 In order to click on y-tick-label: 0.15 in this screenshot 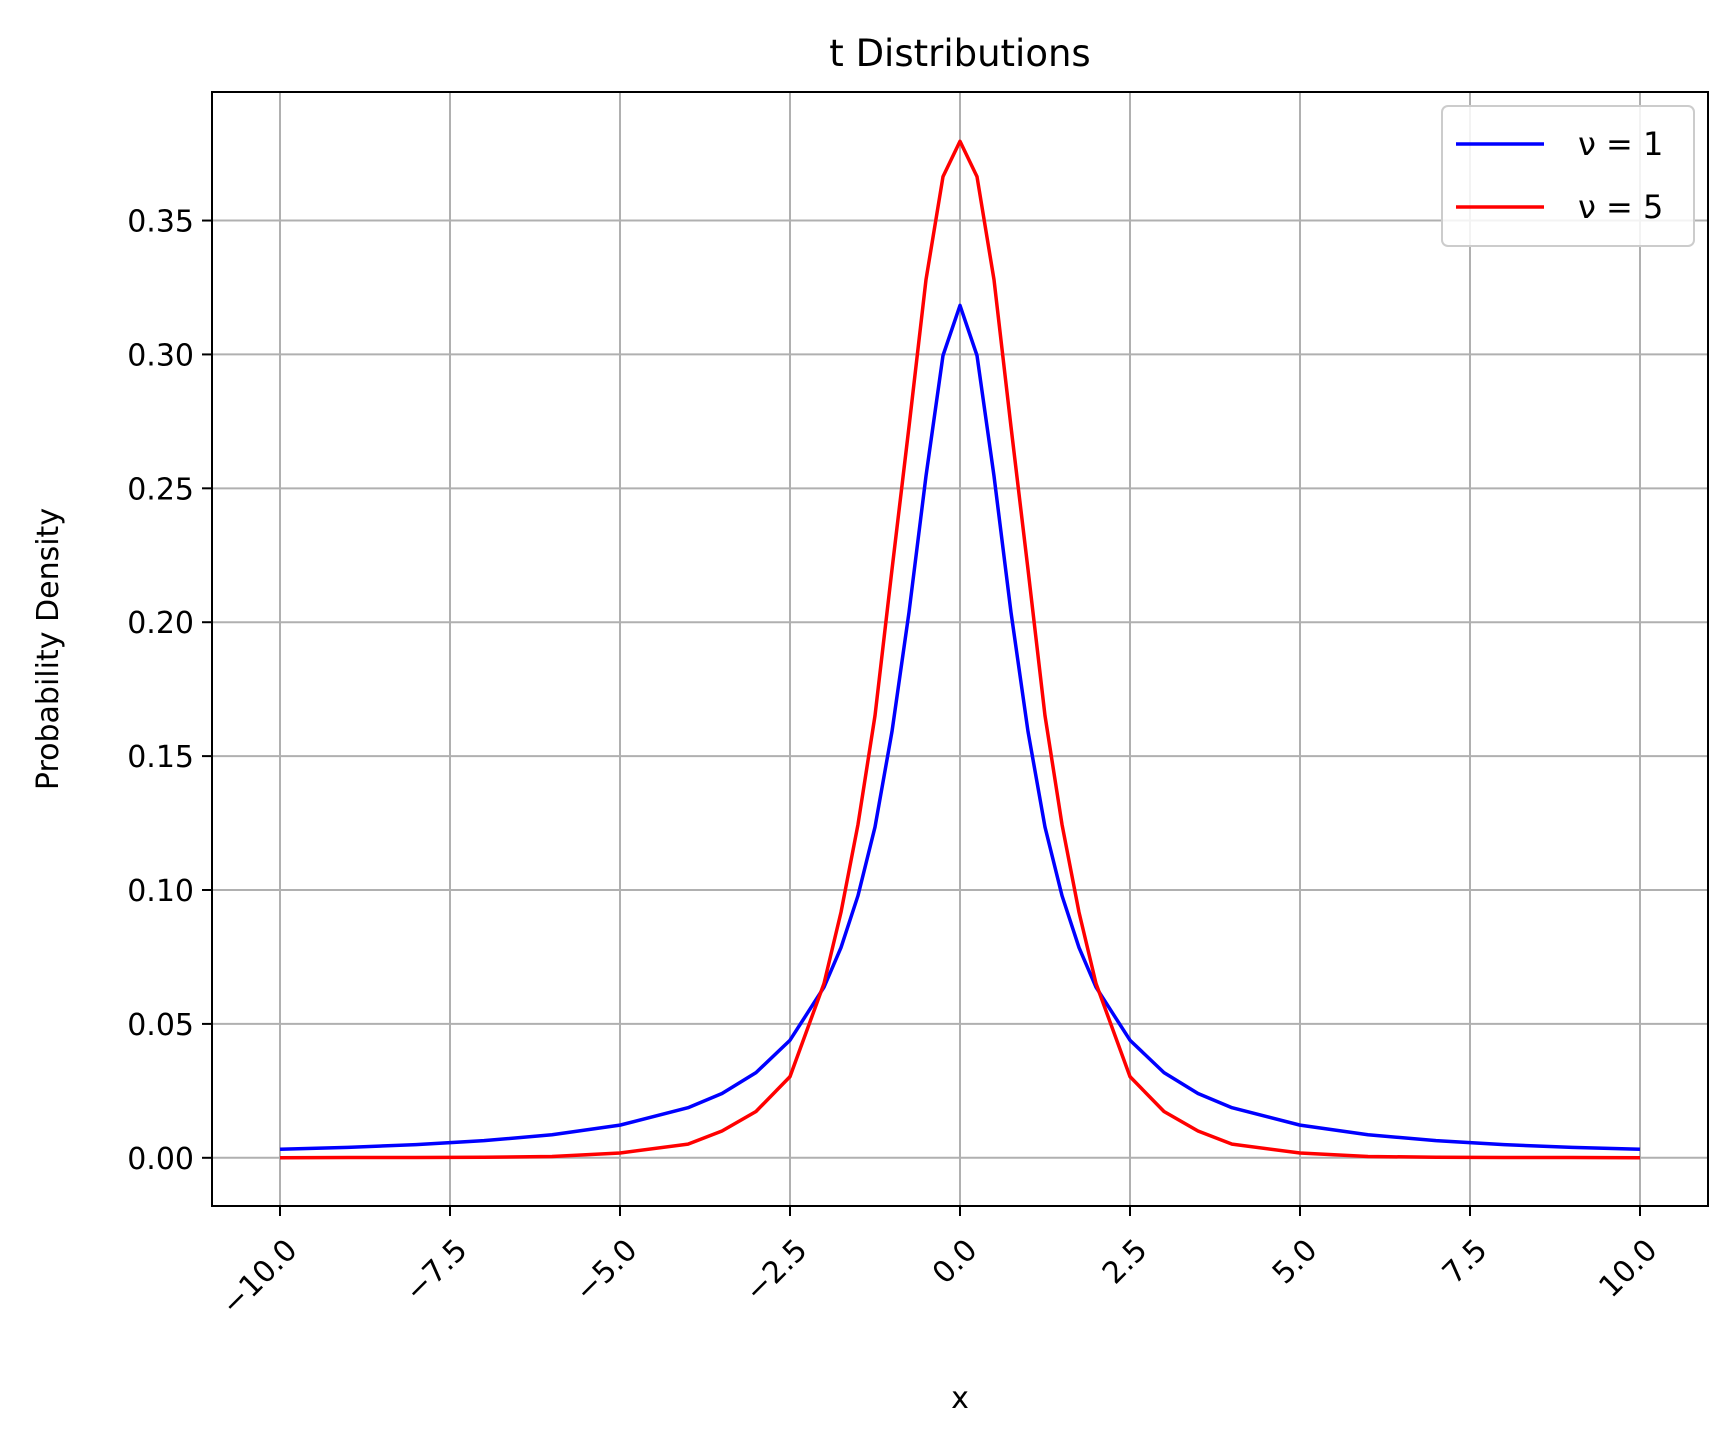, I will do `click(160, 757)`.